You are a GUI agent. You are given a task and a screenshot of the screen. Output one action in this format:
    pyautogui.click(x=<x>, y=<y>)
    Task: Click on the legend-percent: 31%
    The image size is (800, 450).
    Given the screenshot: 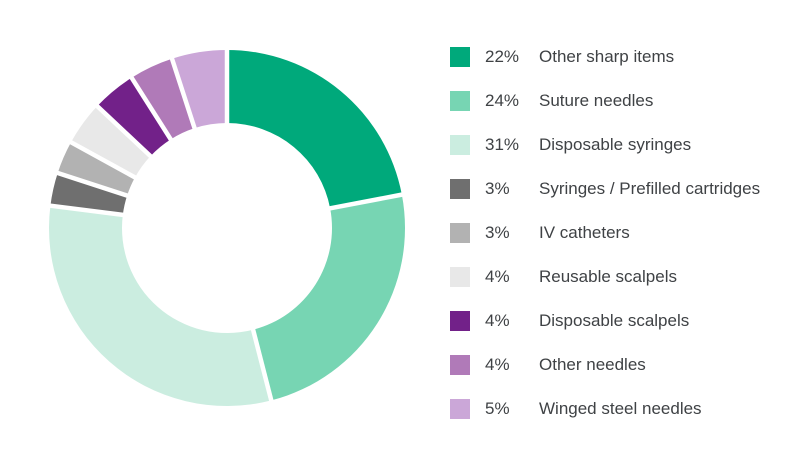 What is the action you would take?
    pyautogui.click(x=502, y=144)
    